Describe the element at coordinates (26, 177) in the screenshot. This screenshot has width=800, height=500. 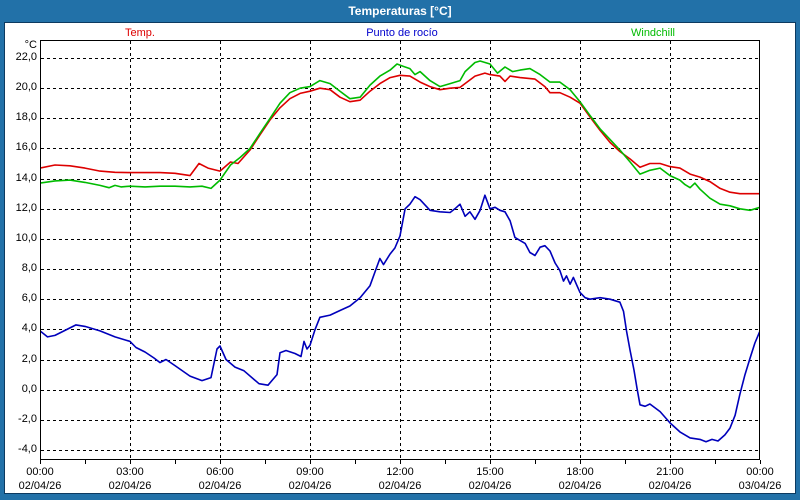
I see `y-tick-label: 14,0` at that location.